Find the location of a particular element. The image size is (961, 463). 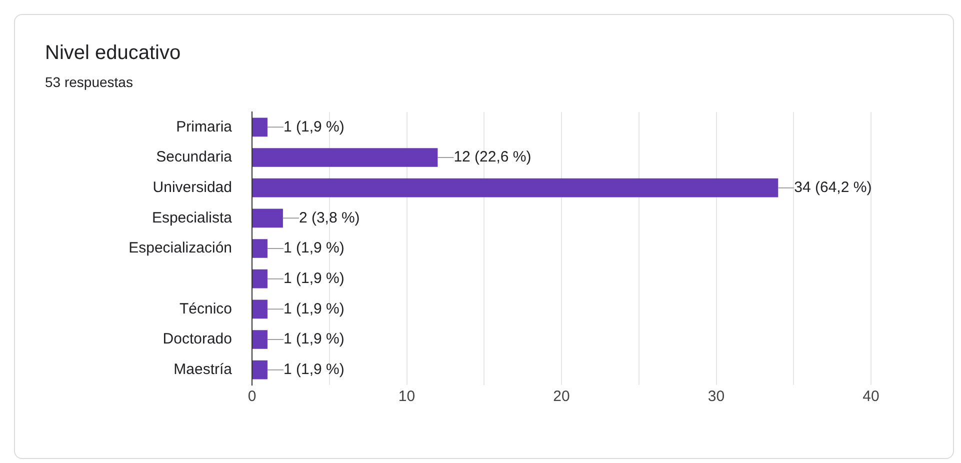

x-tick-label: 0 is located at coordinates (252, 397).